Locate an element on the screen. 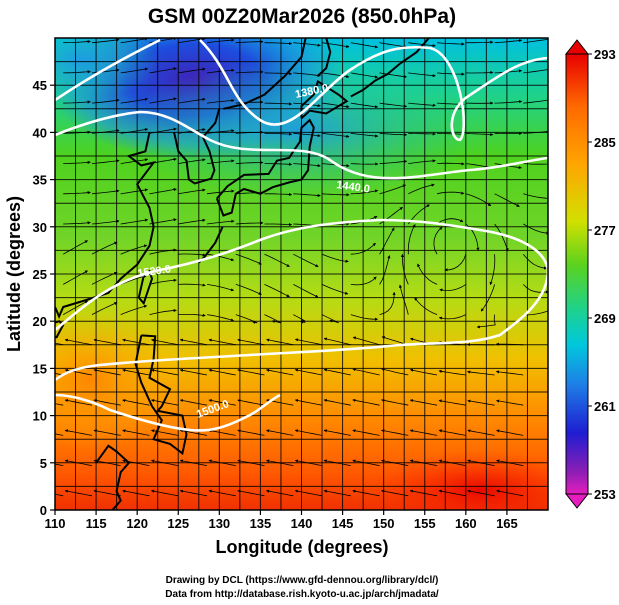 This screenshot has width=619, height=605. y-tick-label: 35 is located at coordinates (40, 180).